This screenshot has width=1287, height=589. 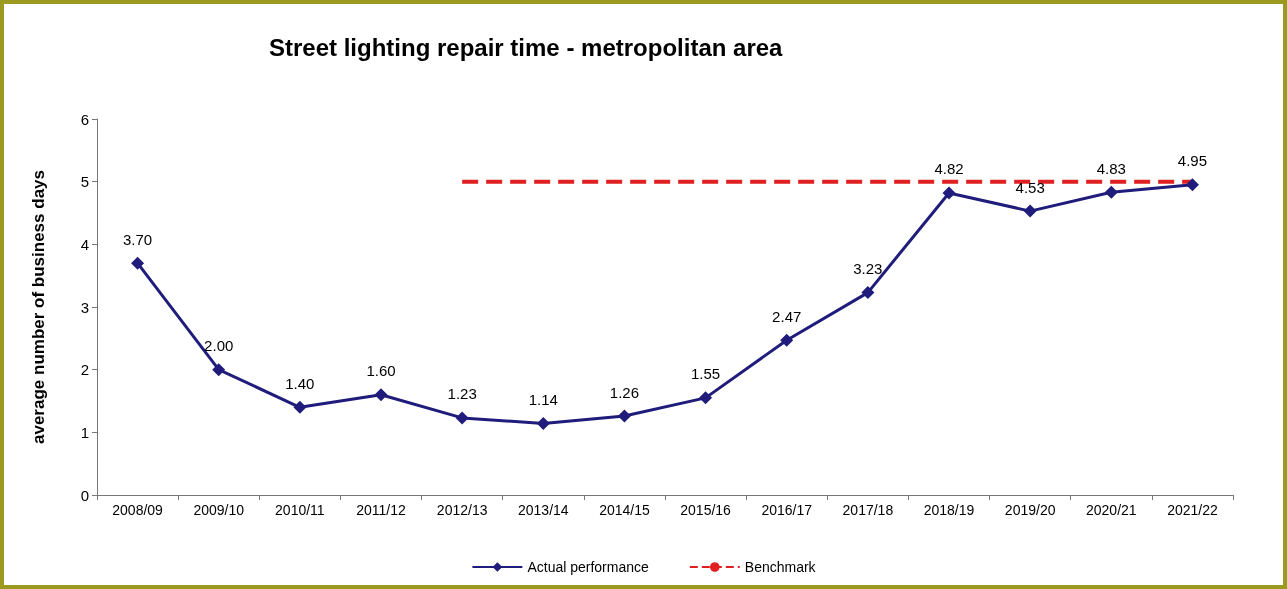 I want to click on data-label: 3.70, so click(x=137, y=239).